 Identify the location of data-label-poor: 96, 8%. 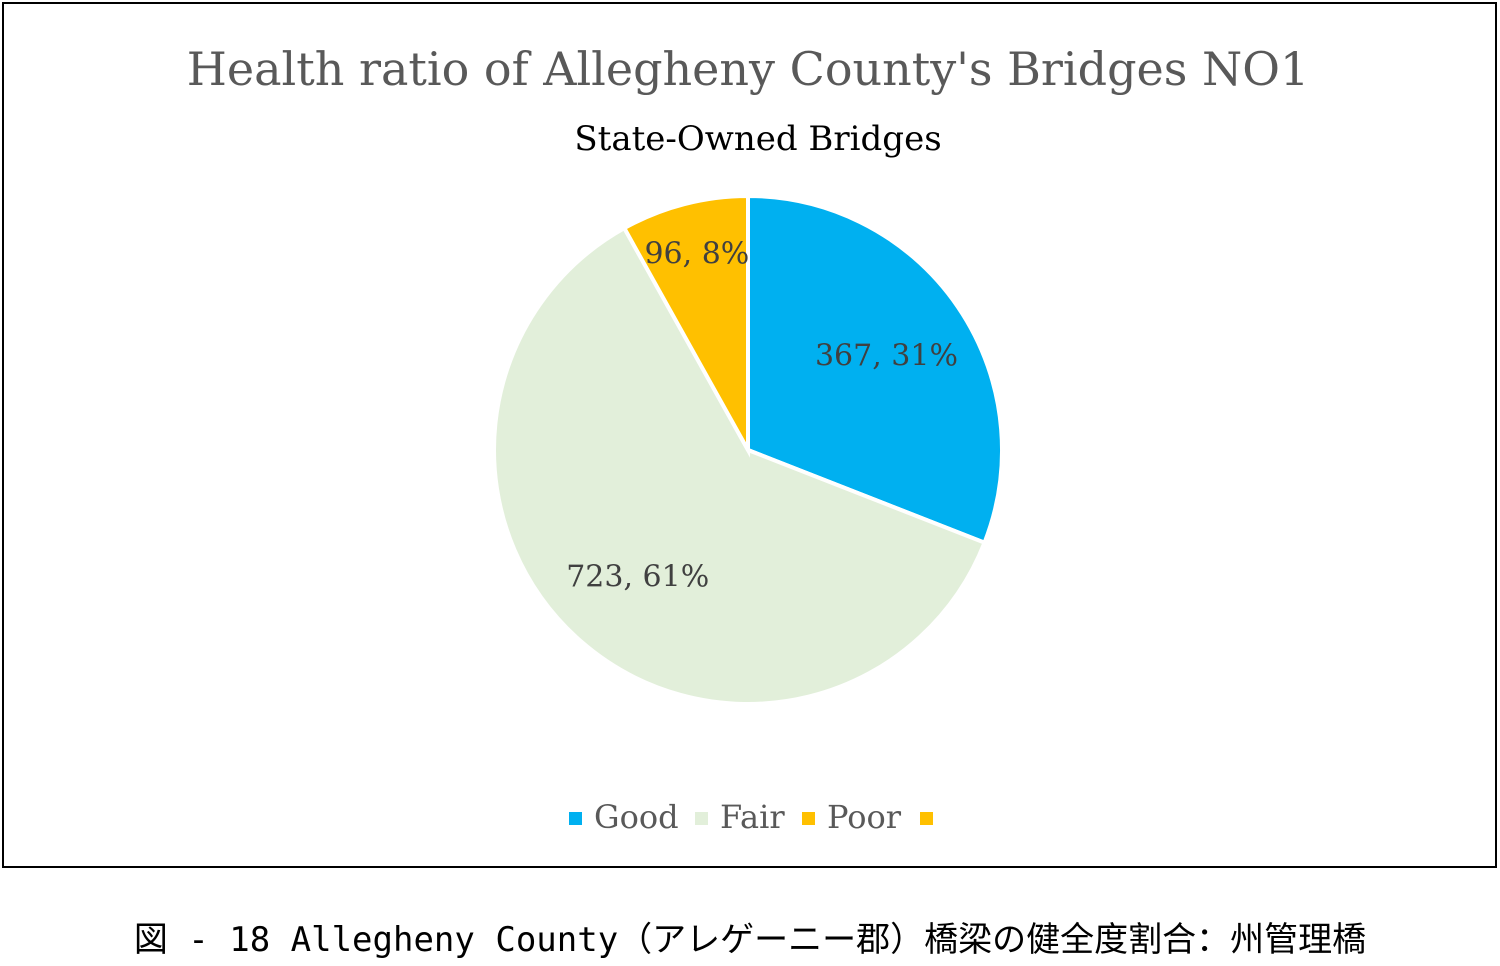
(696, 253).